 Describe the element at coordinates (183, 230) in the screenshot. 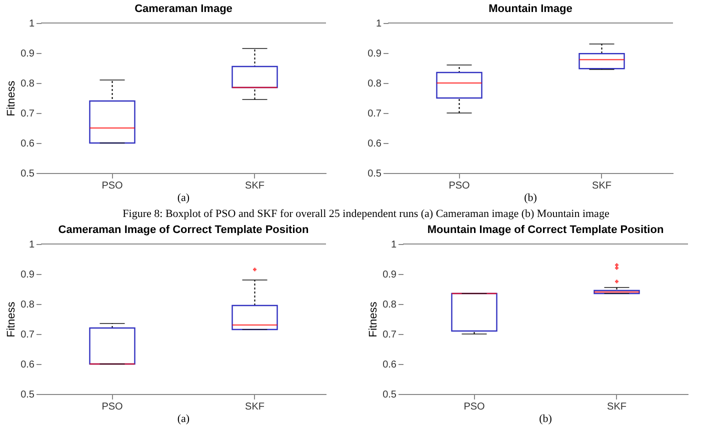

I see `chart-title: Cameraman Image of Correct Template Position` at that location.